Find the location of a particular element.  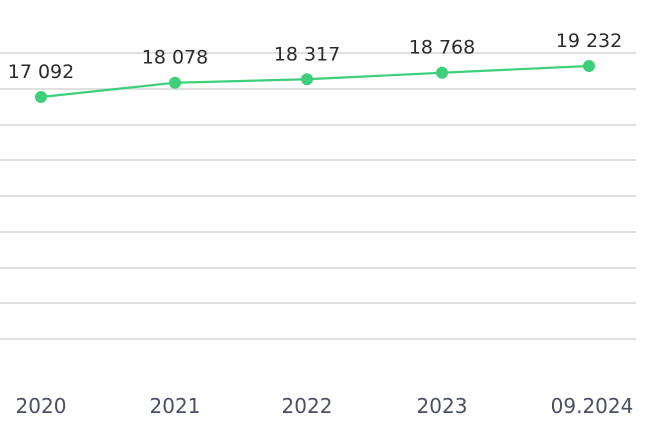

series-line is located at coordinates (315, 81).